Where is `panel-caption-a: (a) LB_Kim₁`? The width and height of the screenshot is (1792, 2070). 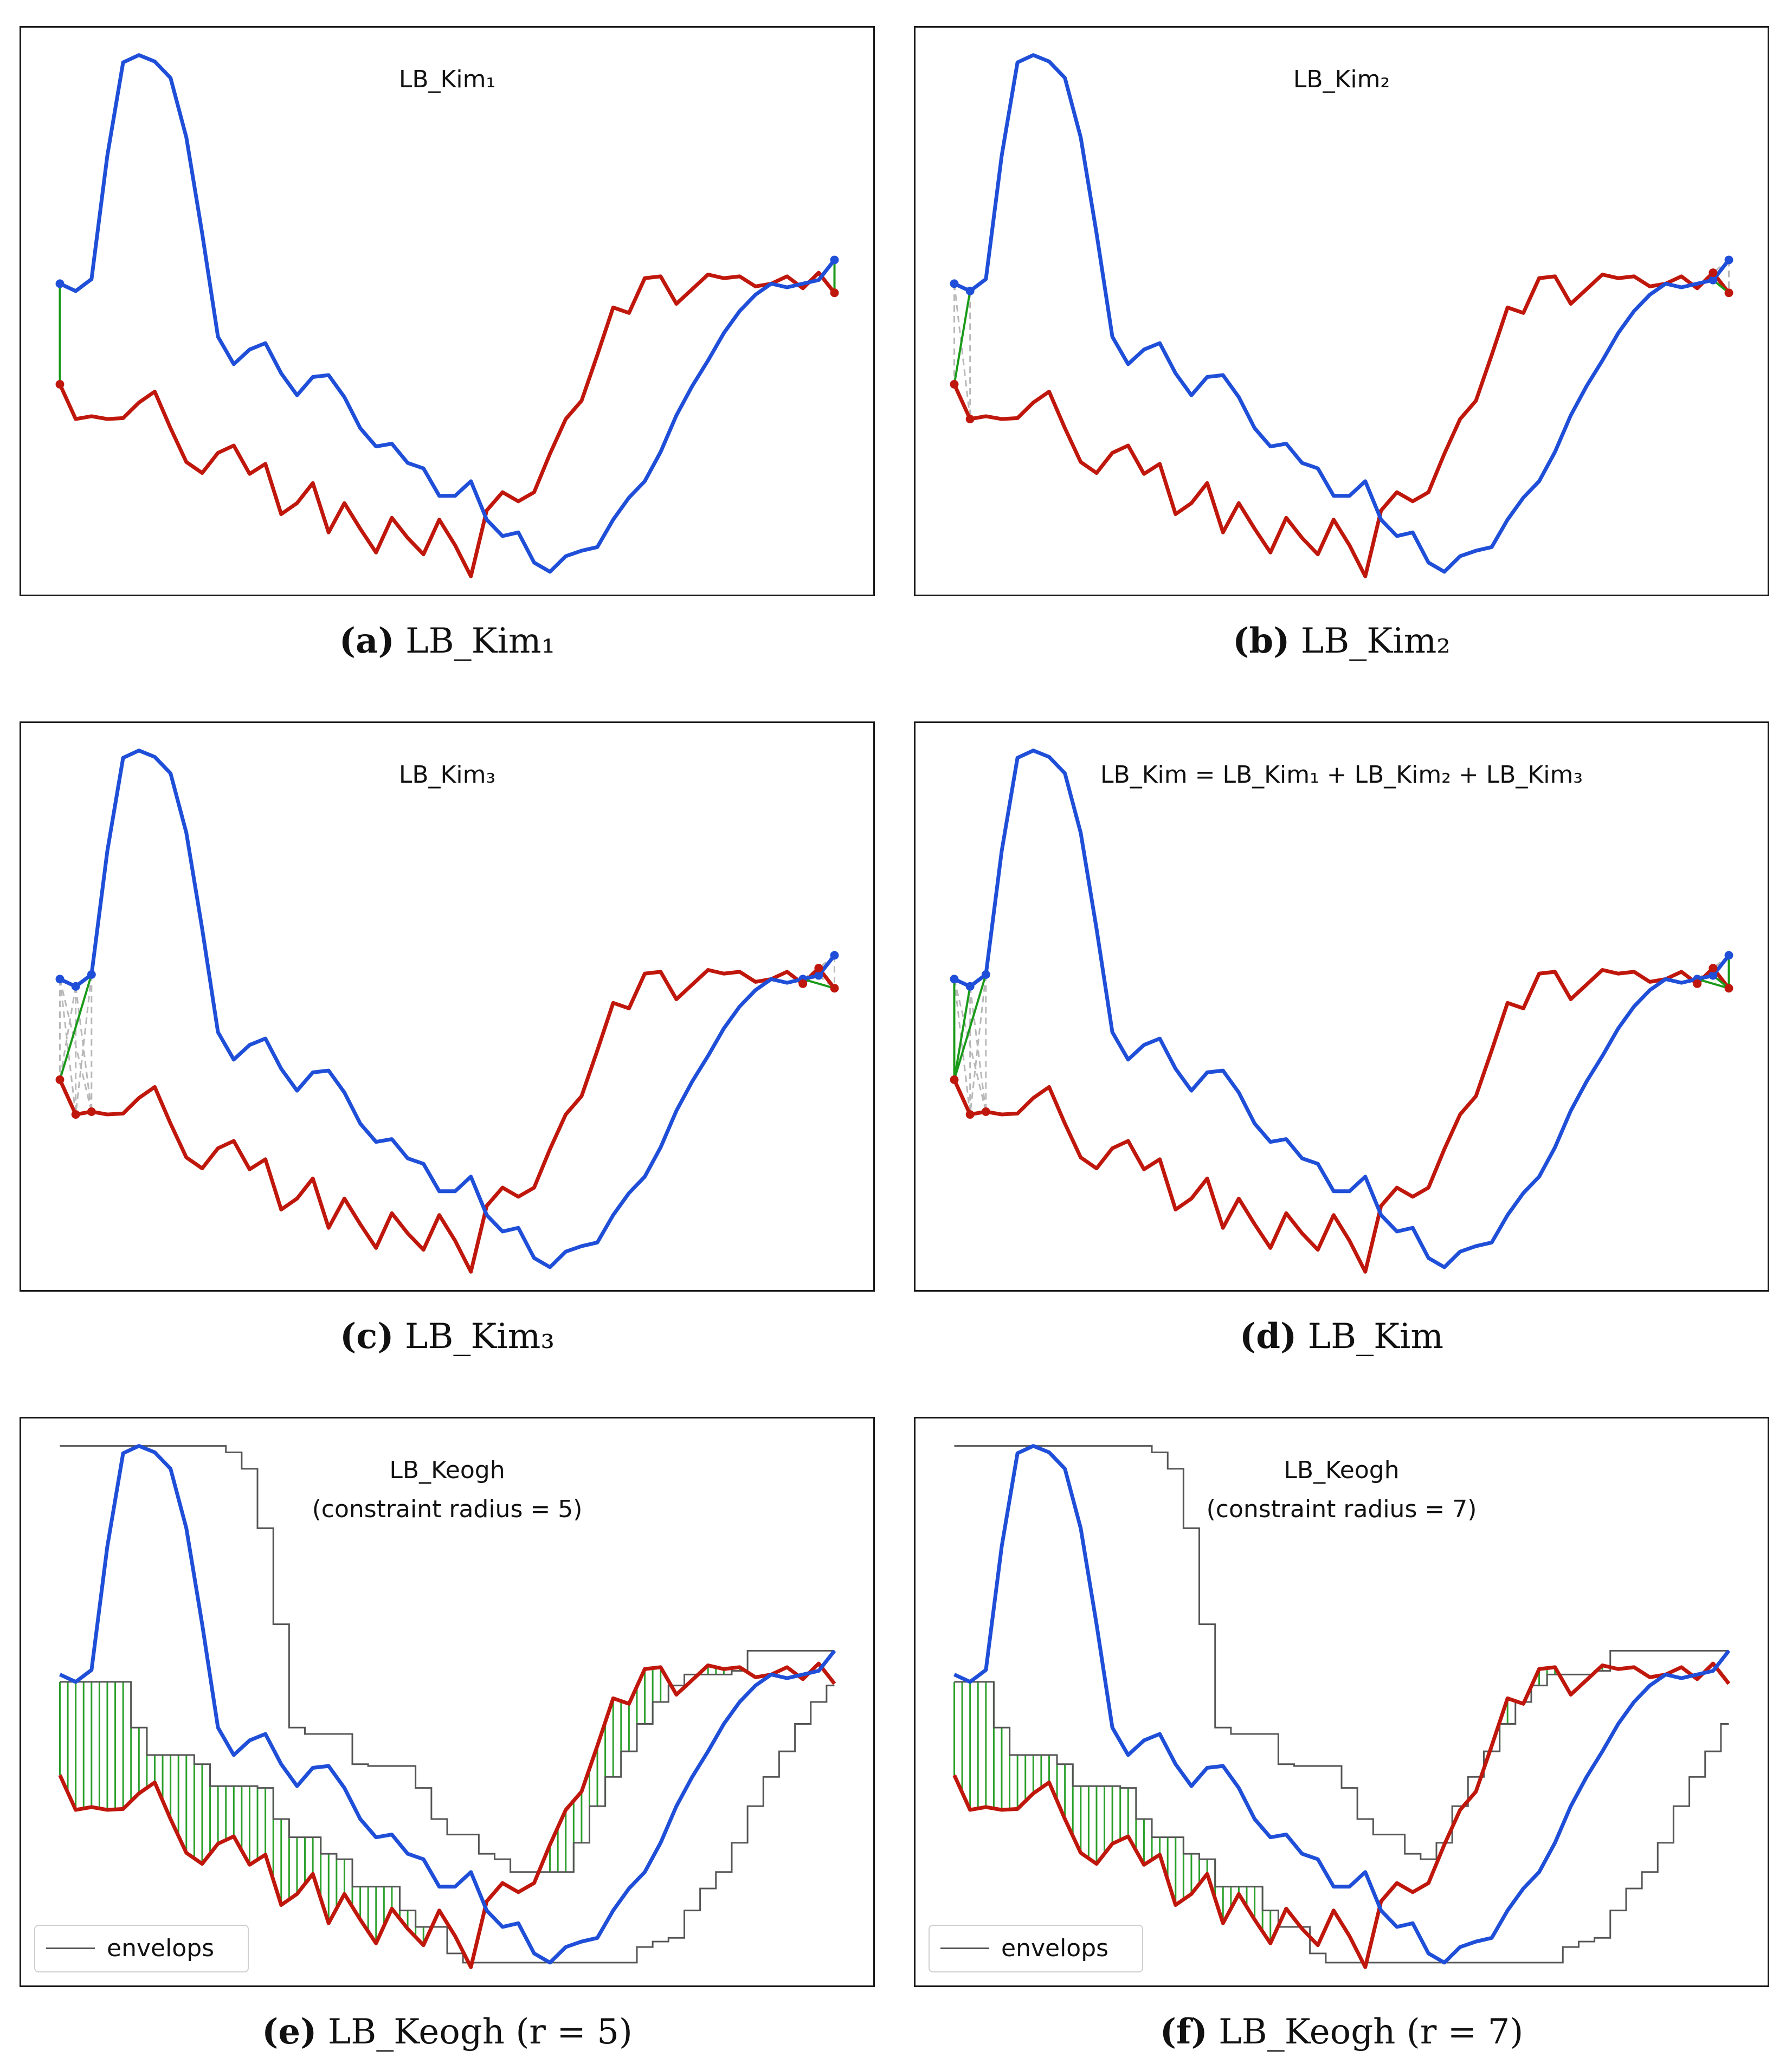
panel-caption-a: (a) LB_Kim₁ is located at coordinates (447, 641).